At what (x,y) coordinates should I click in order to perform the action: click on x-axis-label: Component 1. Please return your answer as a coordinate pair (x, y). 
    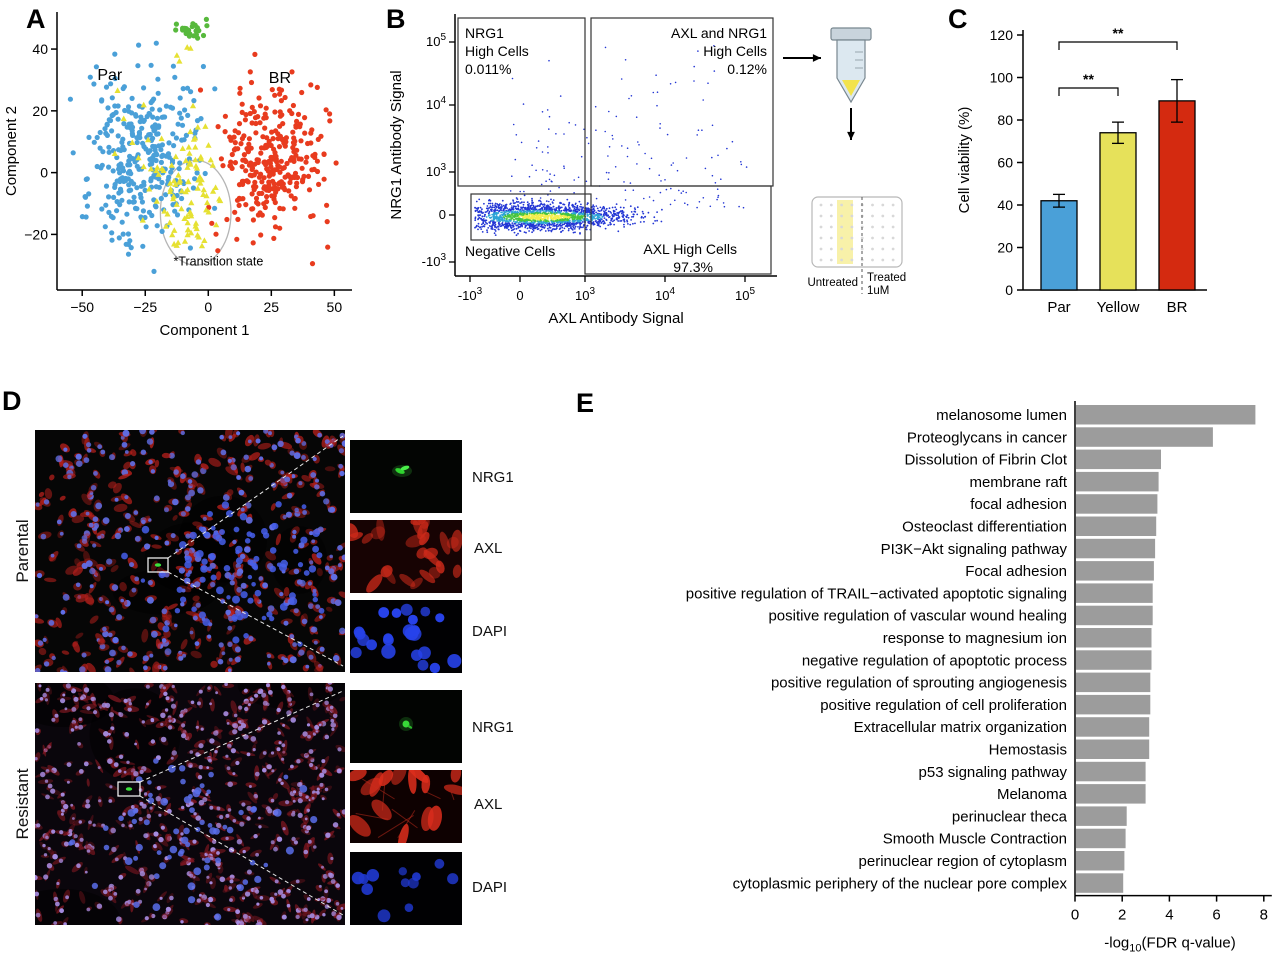
    Looking at the image, I should click on (204, 330).